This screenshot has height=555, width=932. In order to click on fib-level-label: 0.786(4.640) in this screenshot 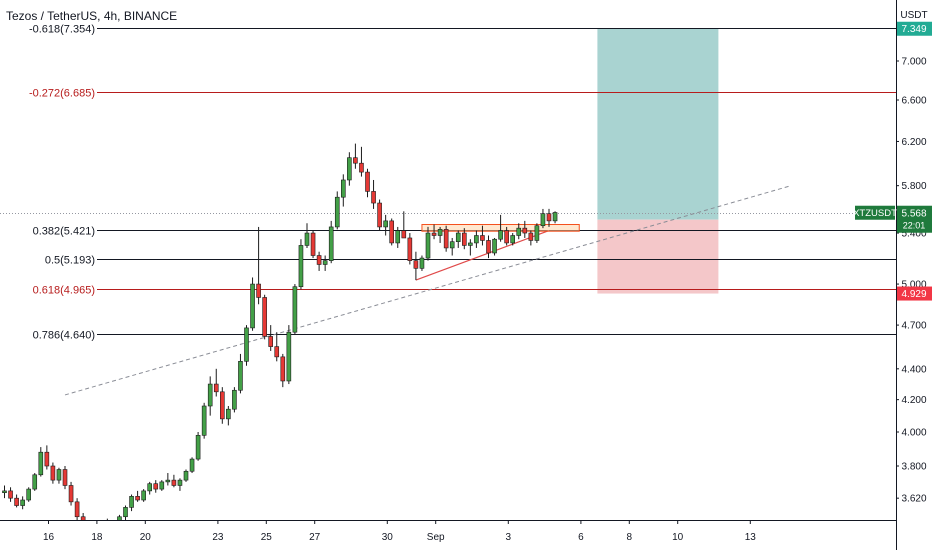, I will do `click(64, 336)`.